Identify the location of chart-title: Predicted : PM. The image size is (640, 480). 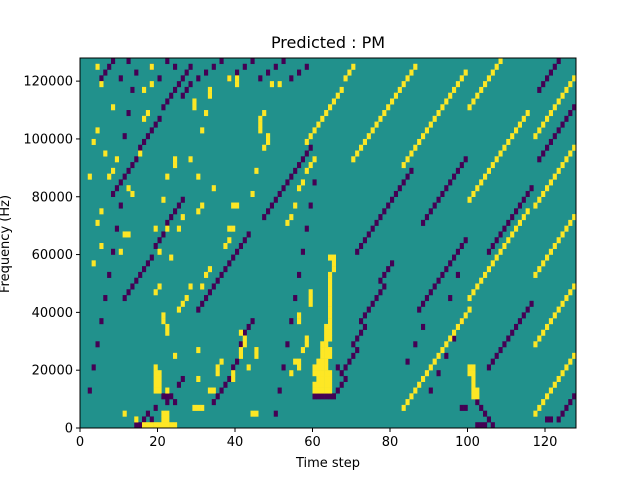
(328, 42).